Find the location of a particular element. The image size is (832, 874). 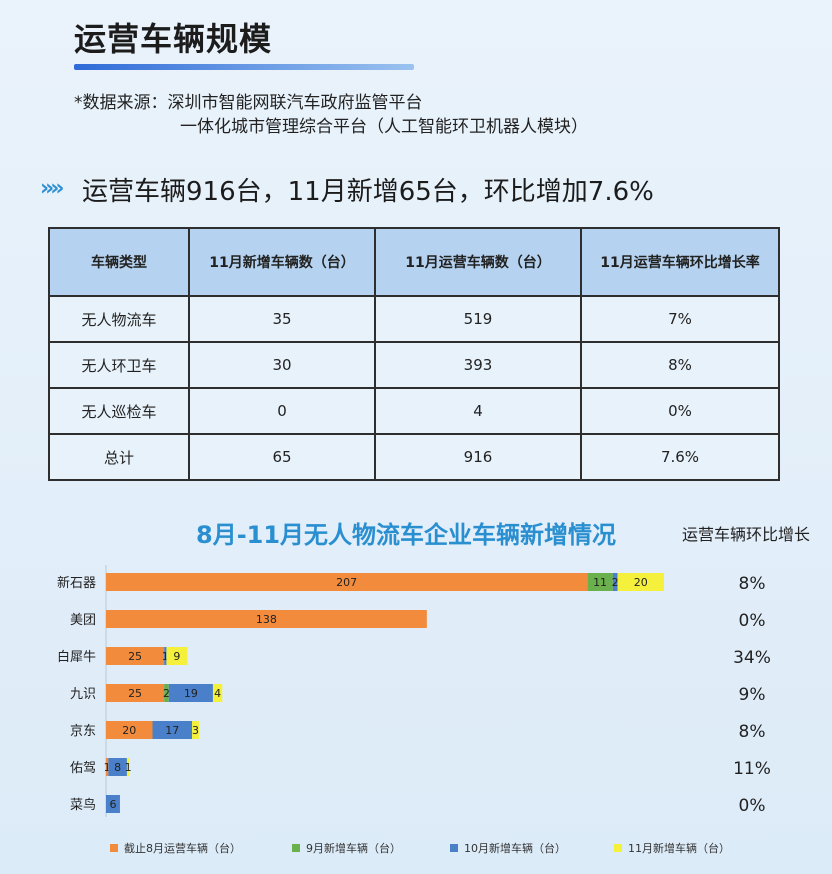

category-label: 菜鸟 is located at coordinates (83, 805).